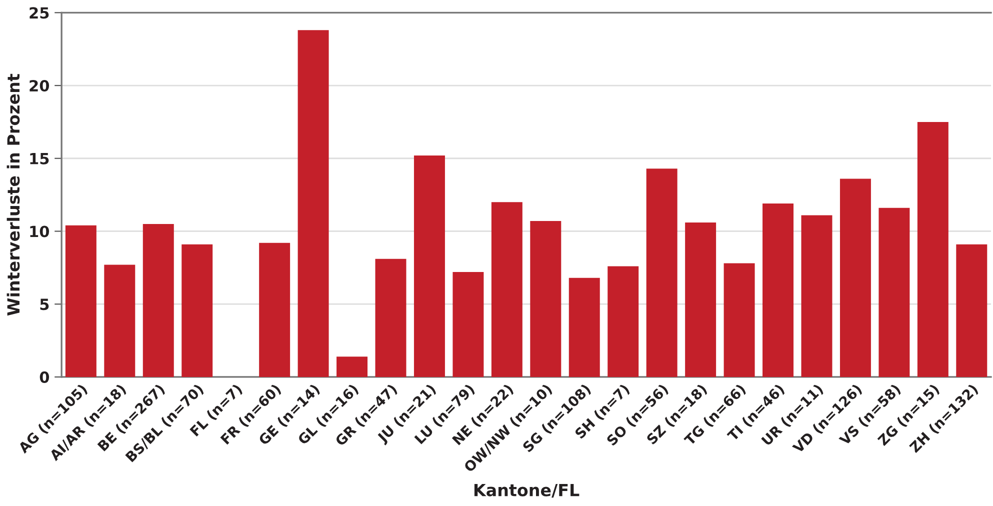  Describe the element at coordinates (45, 377) in the screenshot. I see `y-tick-label: 0` at that location.